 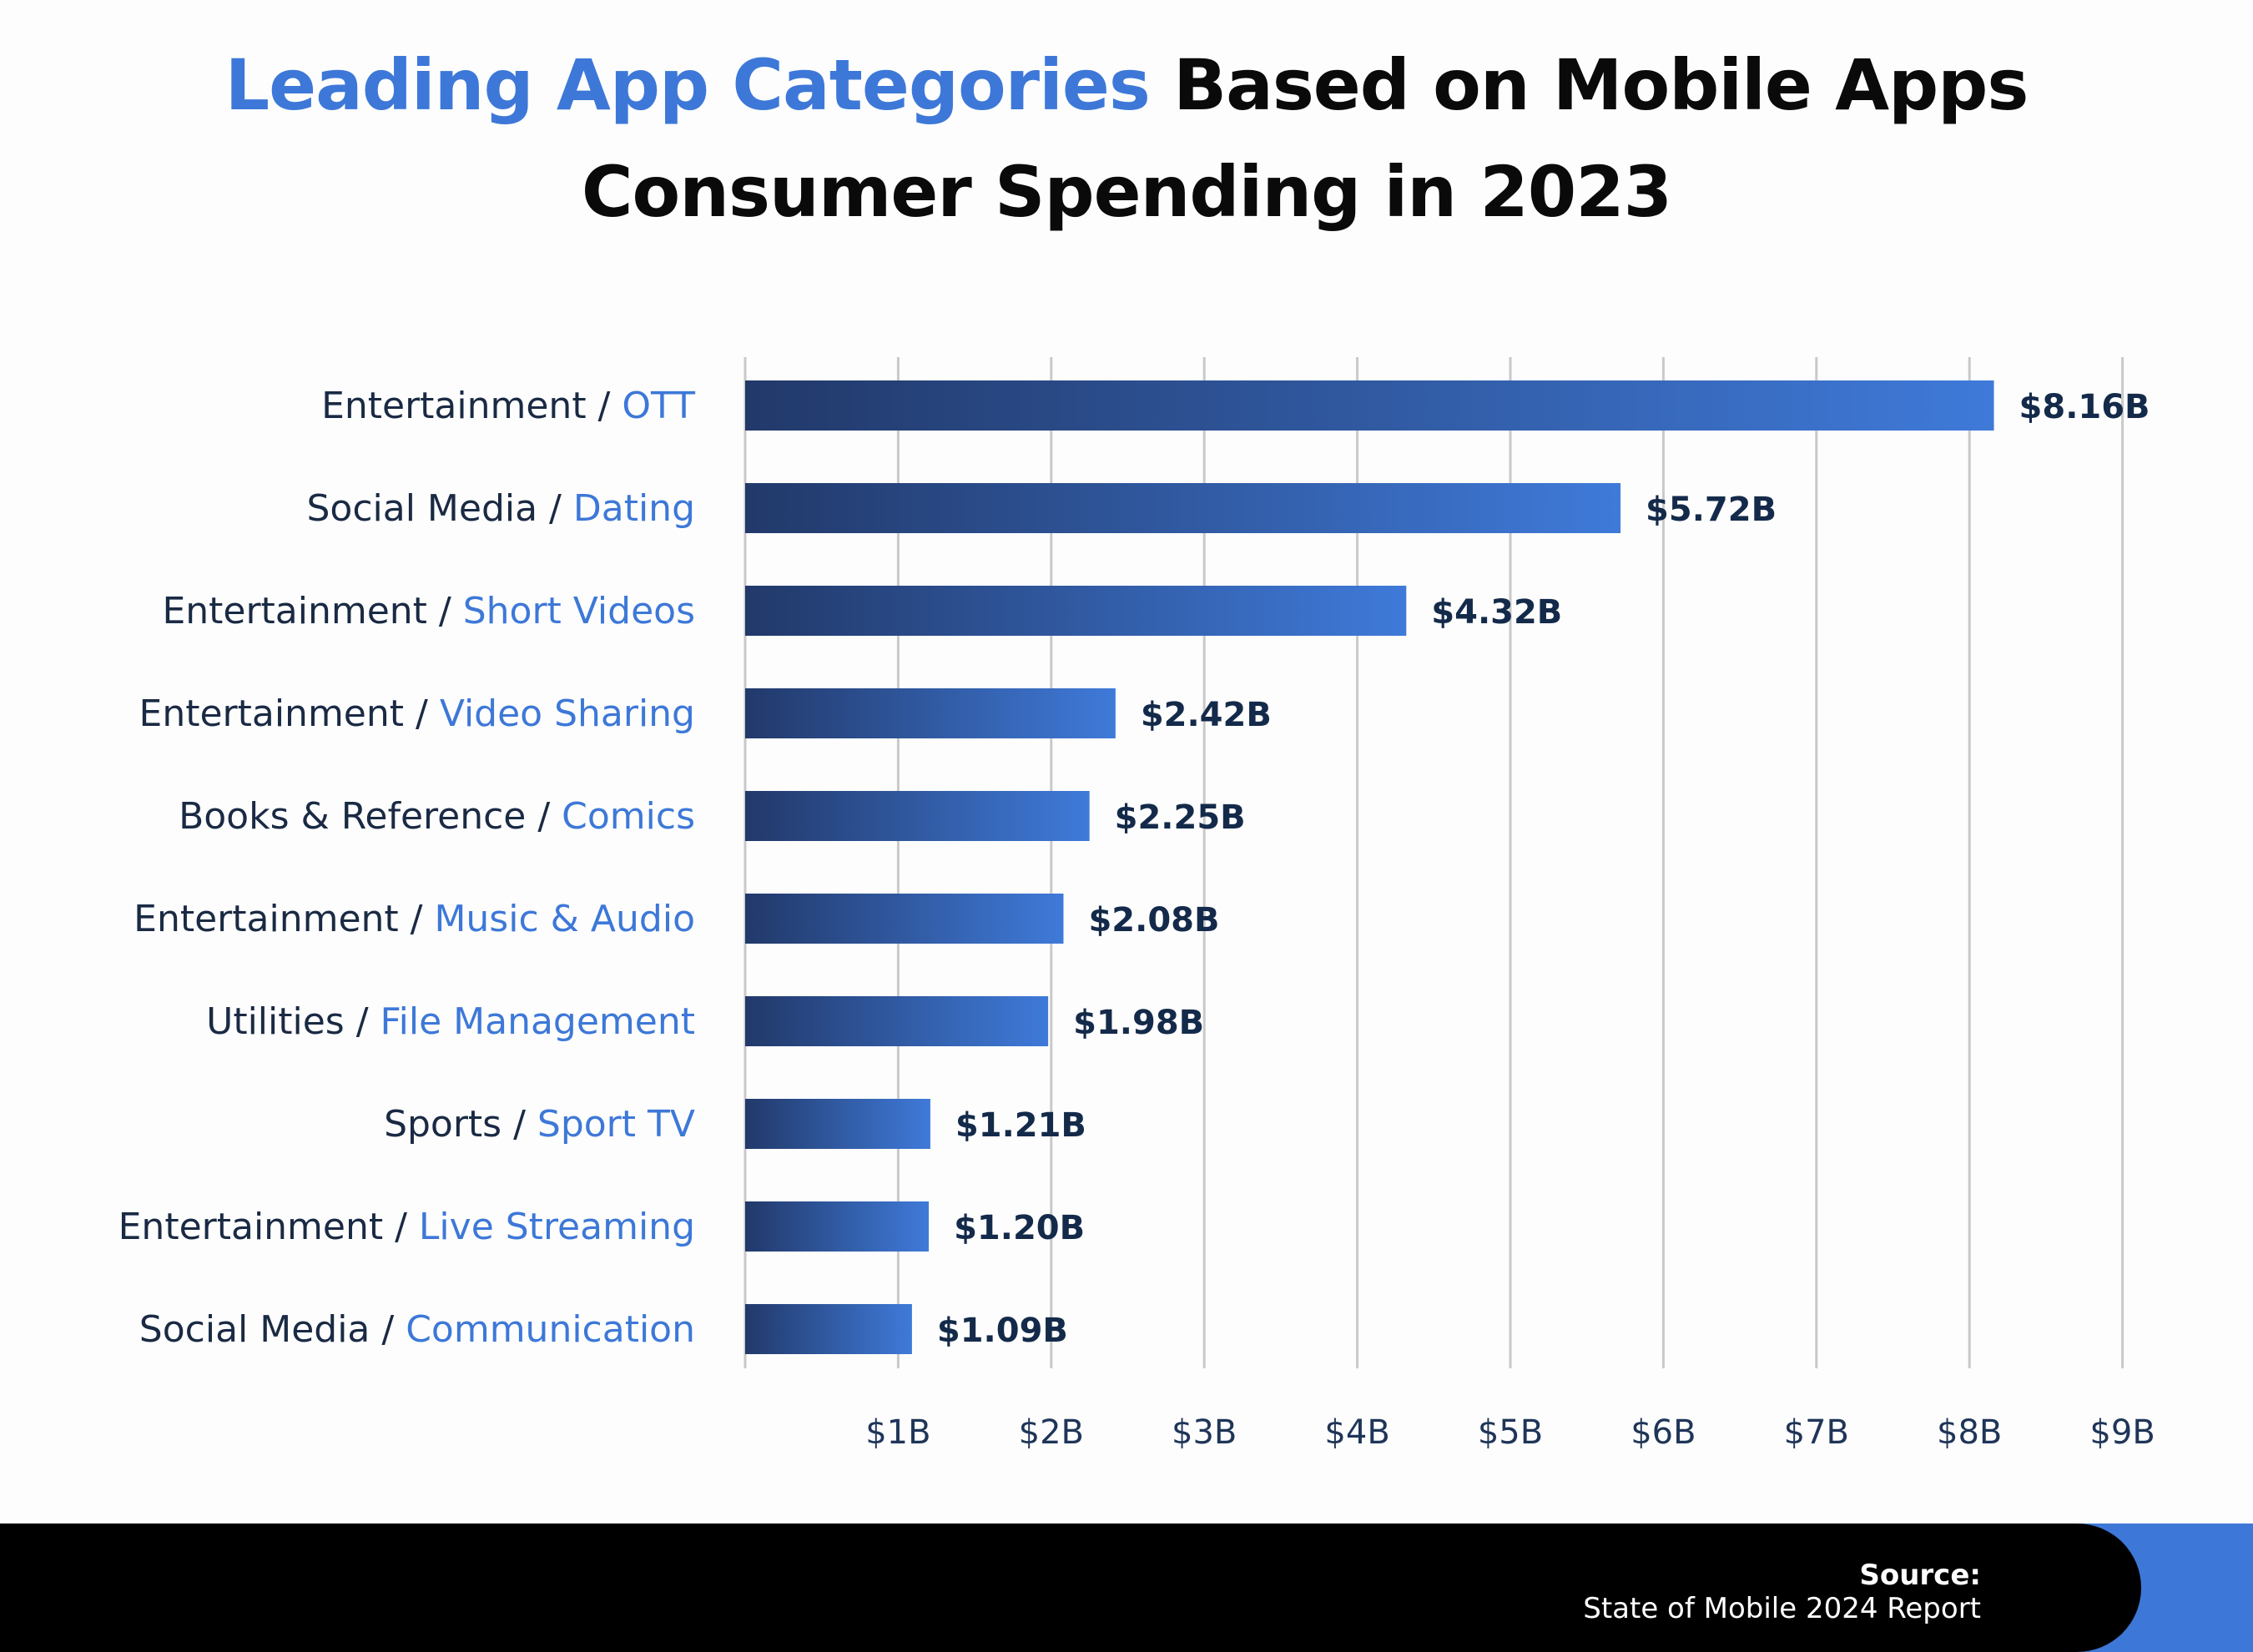 What do you see at coordinates (1589, 85) in the screenshot?
I see `title-line1-rest: Based on Mobile Apps` at bounding box center [1589, 85].